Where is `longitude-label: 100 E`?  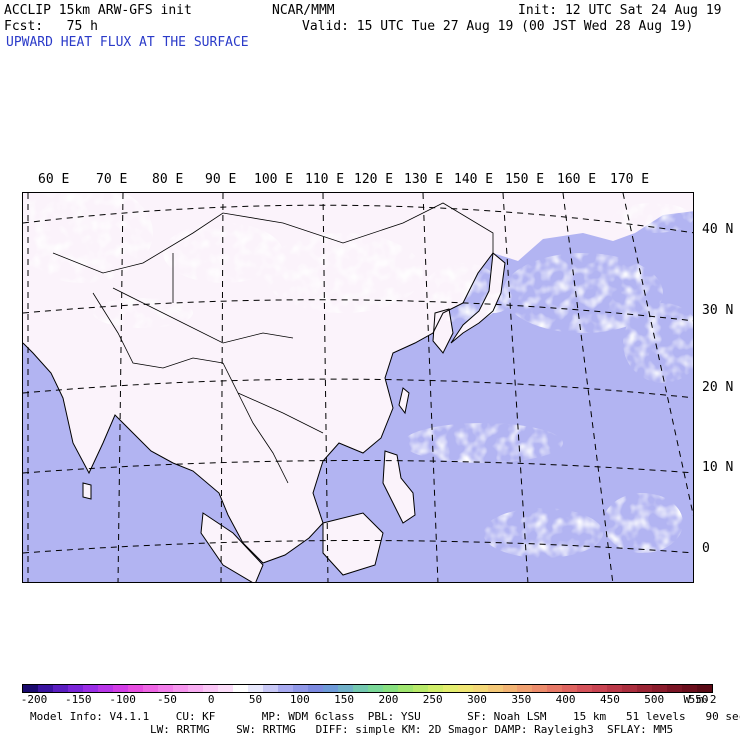
longitude-label: 100 E is located at coordinates (274, 179).